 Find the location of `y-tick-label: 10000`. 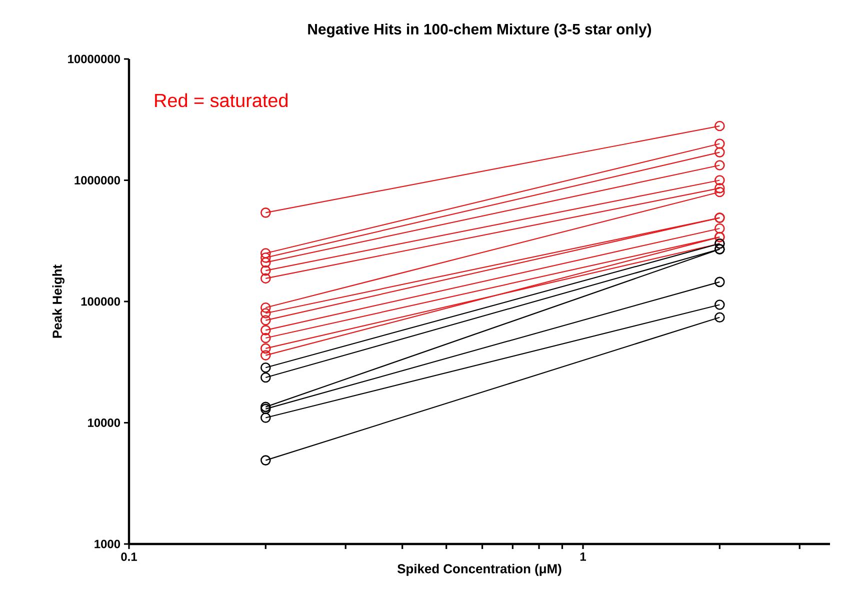

y-tick-label: 10000 is located at coordinates (104, 422).